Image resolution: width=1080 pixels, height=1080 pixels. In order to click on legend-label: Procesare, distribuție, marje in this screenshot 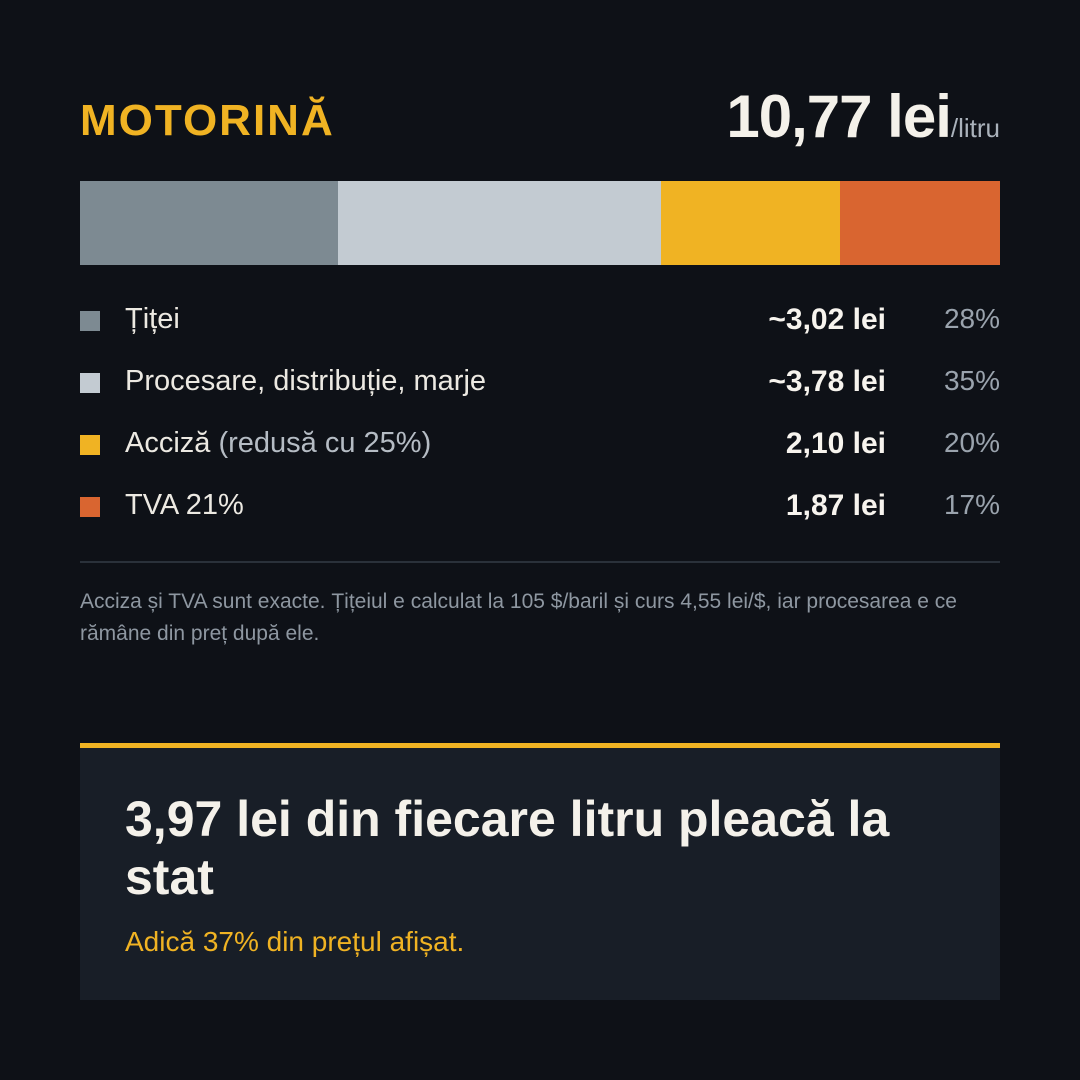, I will do `click(306, 381)`.